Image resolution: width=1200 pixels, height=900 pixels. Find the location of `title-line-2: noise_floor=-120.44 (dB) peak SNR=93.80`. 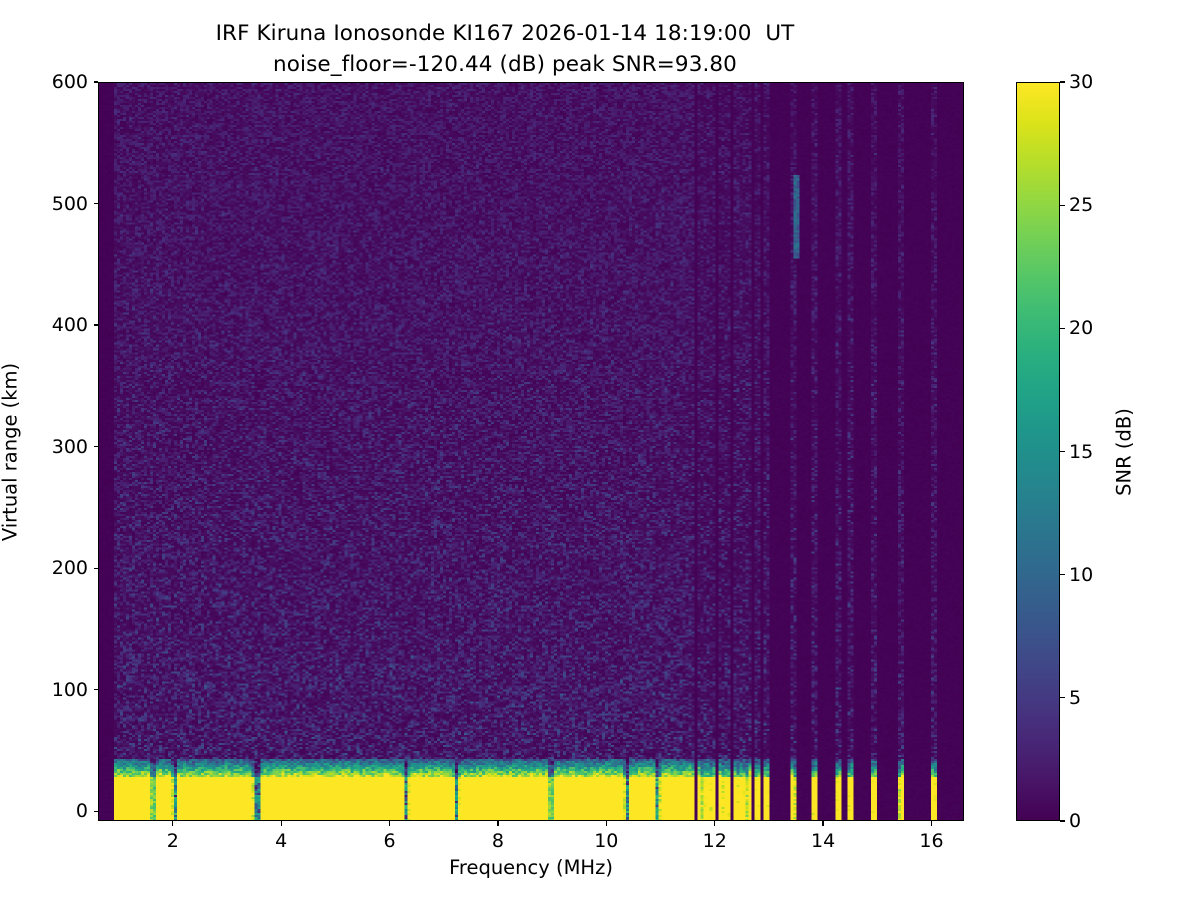

title-line-2: noise_floor=-120.44 (dB) peak SNR=93.80 is located at coordinates (505, 64).